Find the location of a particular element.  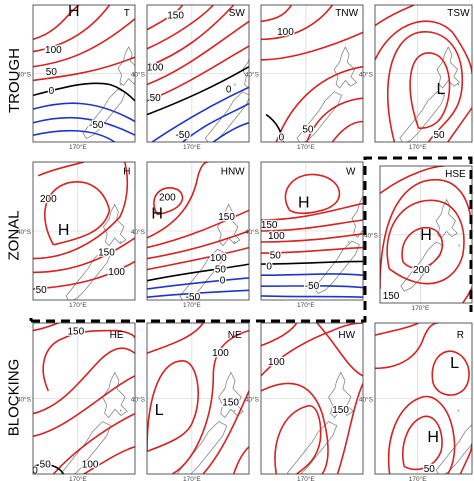

panel-title: T is located at coordinates (127, 13).